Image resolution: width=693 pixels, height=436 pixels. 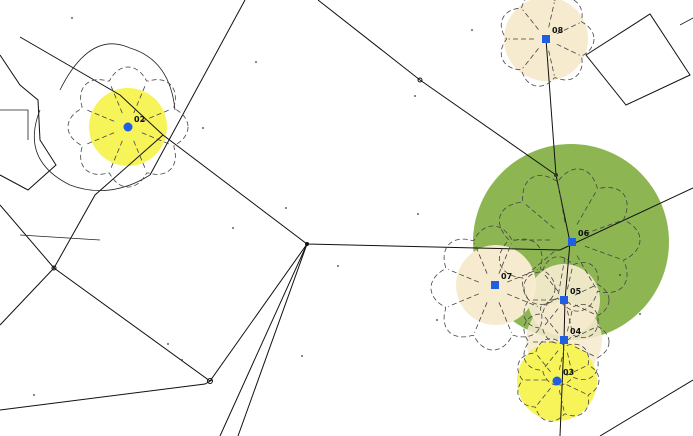 I want to click on marker-06-label: 06, so click(x=584, y=233).